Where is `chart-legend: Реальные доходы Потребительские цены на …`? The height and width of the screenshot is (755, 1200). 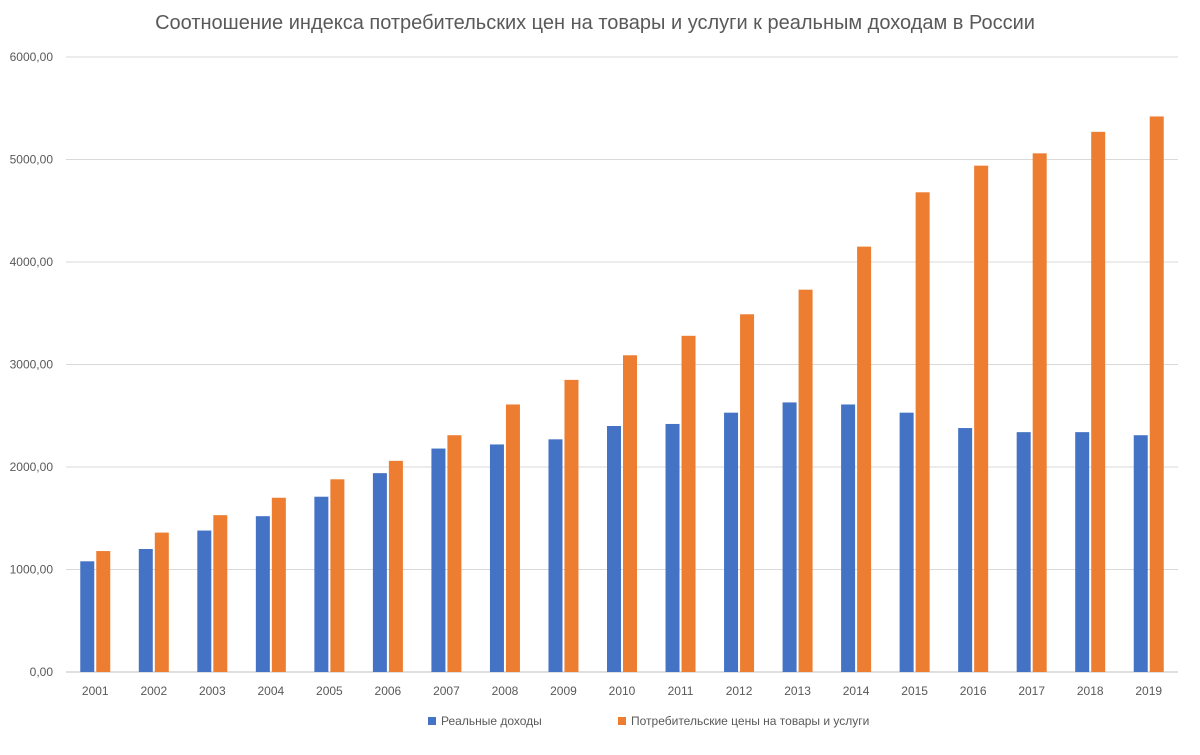 chart-legend: Реальные доходы Потребительские цены на … is located at coordinates (600, 724).